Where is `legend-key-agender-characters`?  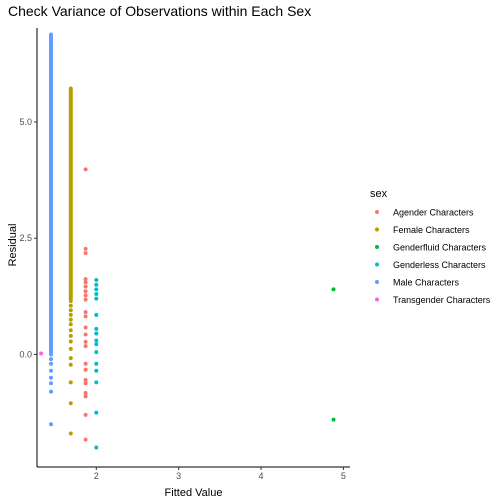
legend-key-agender-characters is located at coordinates (377, 212).